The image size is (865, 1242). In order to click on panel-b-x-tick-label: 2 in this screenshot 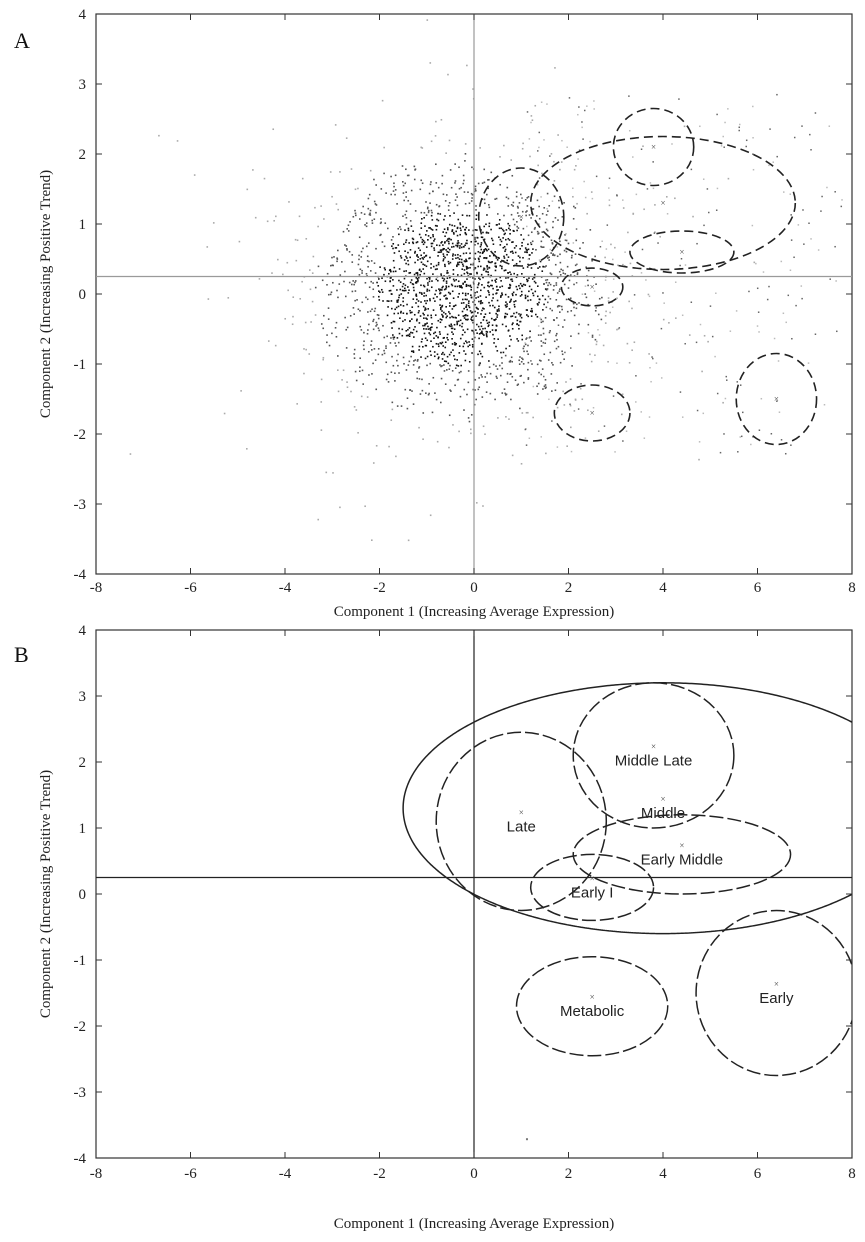, I will do `click(569, 1174)`.